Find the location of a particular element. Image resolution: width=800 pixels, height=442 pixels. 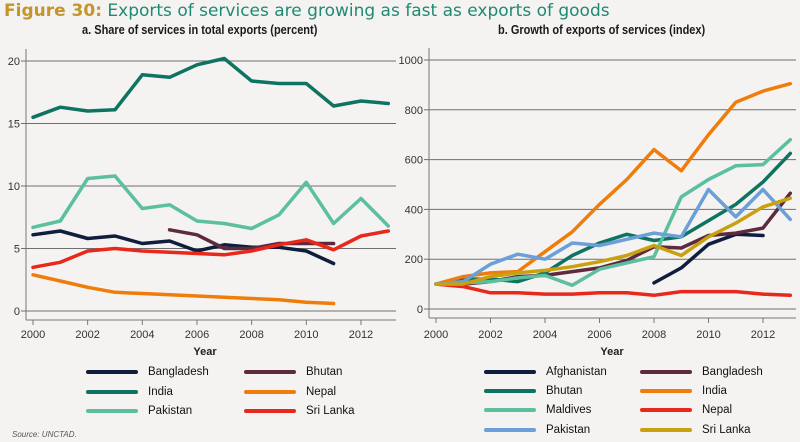

legend-label: Maldives is located at coordinates (569, 410).